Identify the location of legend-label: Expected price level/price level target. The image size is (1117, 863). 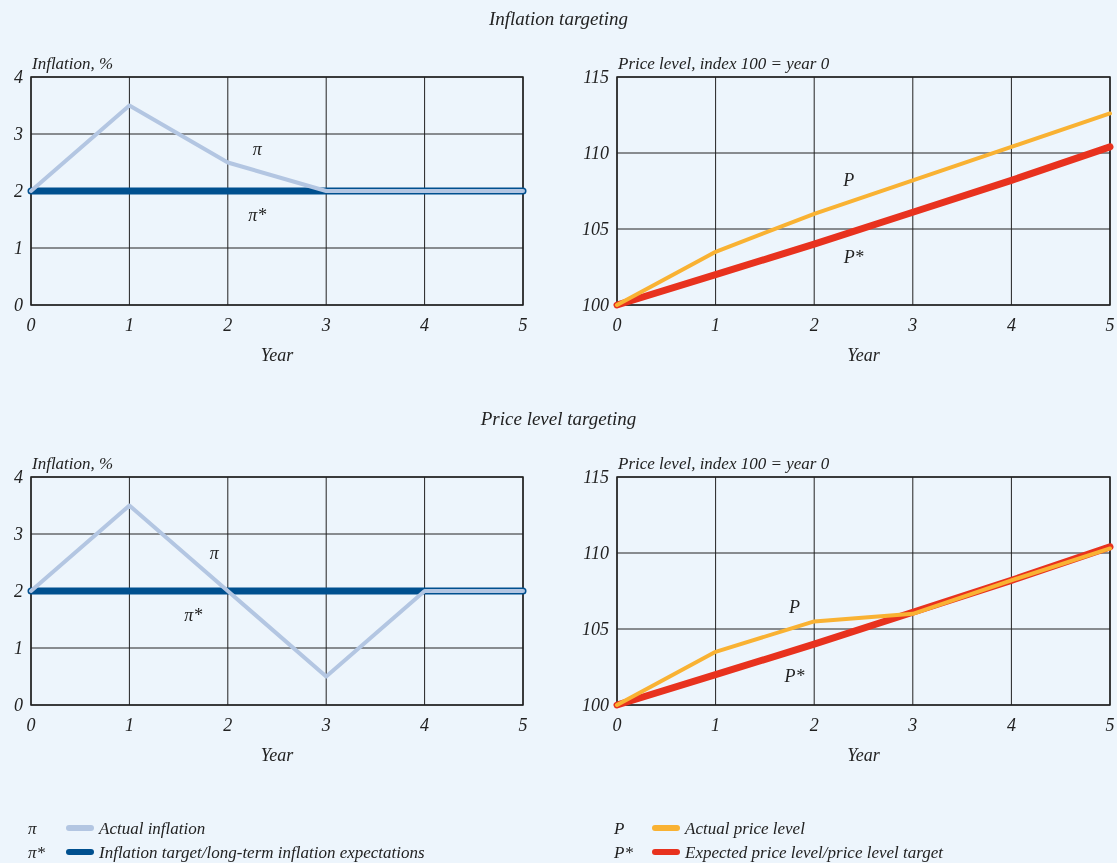
(814, 852).